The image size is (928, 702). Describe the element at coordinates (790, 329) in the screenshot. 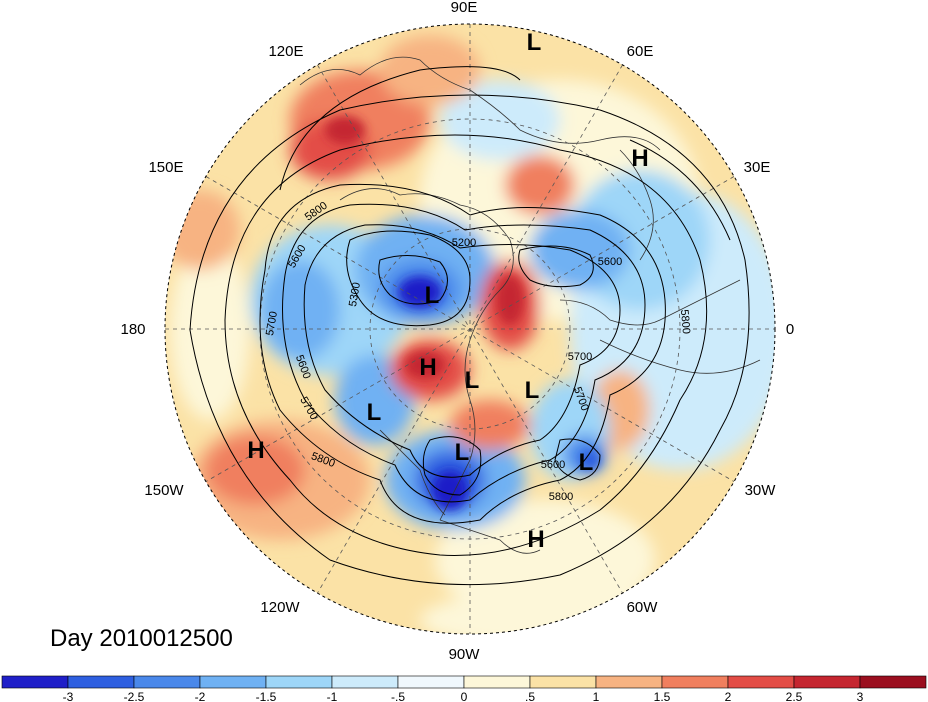

I see `lon-label-0: 0` at that location.